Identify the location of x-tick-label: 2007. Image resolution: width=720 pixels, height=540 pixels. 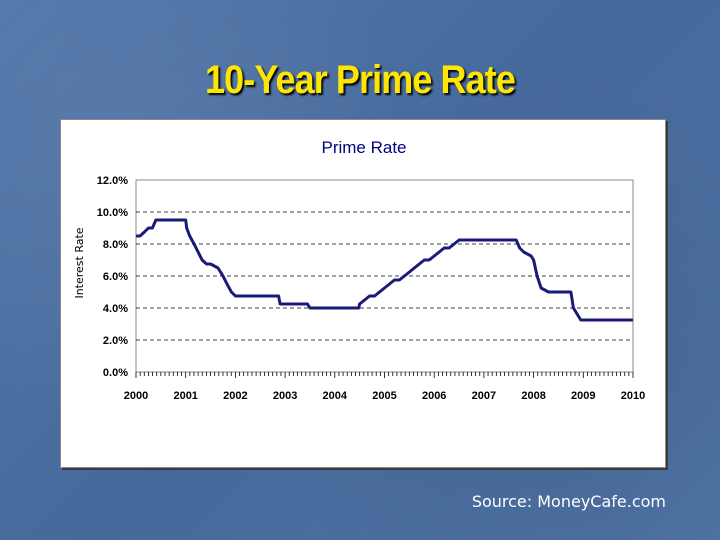
(484, 396).